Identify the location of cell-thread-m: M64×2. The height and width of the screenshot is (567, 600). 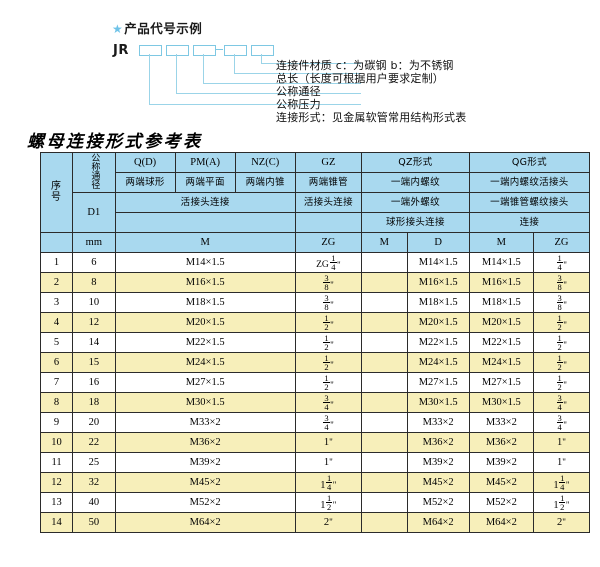
(205, 522).